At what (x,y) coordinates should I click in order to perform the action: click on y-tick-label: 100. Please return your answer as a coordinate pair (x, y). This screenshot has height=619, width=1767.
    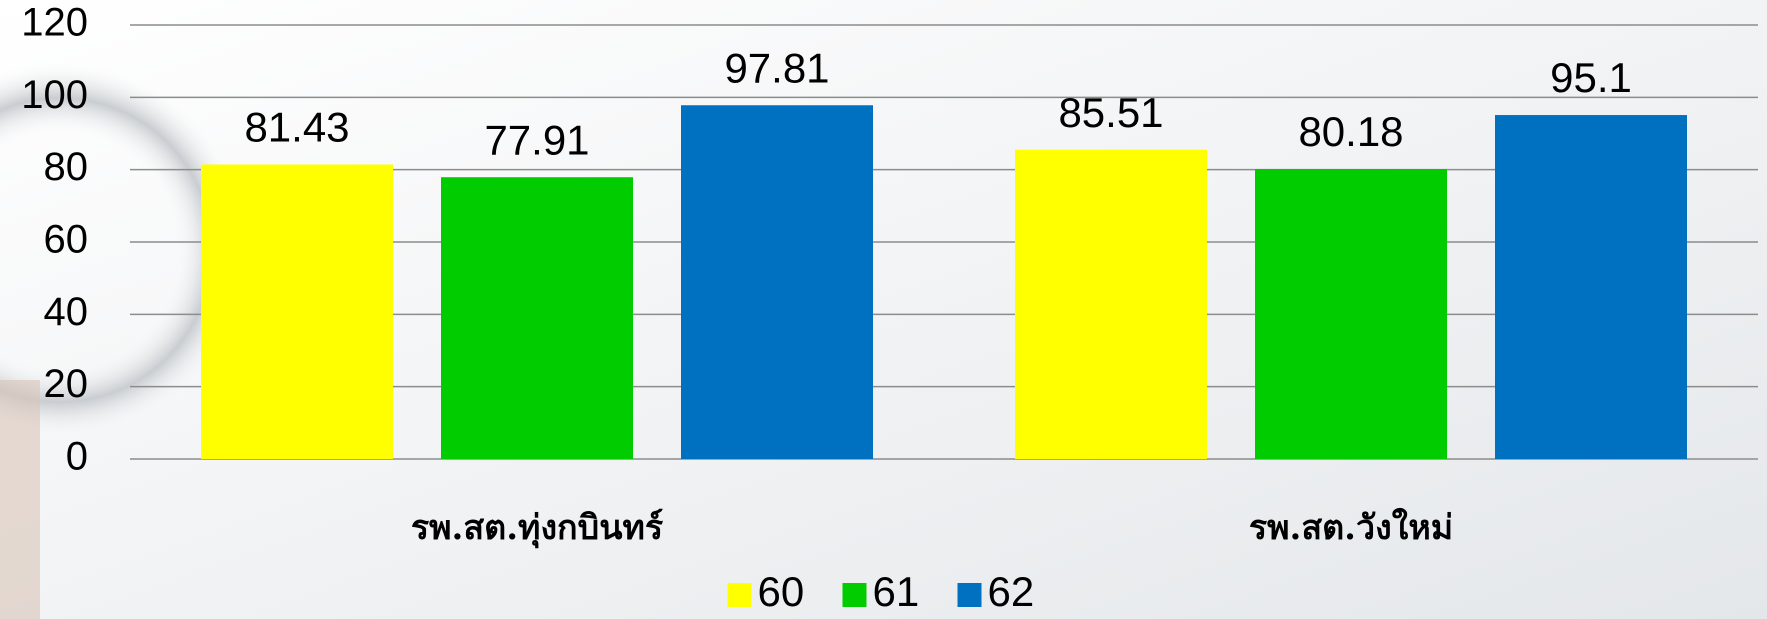
    Looking at the image, I should click on (54, 95).